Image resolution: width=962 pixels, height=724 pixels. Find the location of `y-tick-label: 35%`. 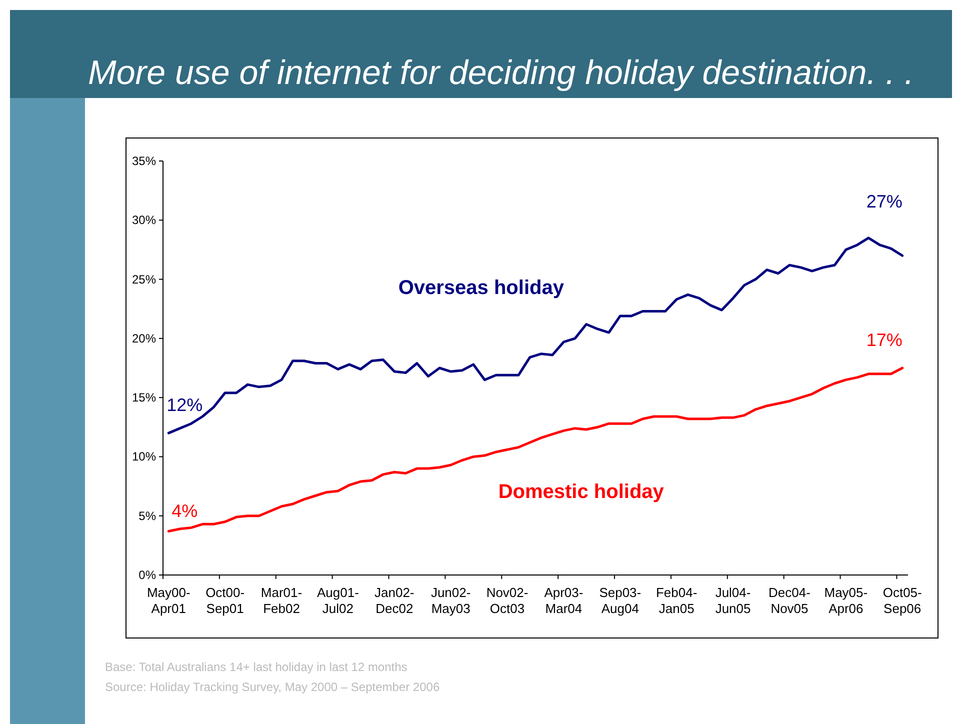

y-tick-label: 35% is located at coordinates (144, 161).